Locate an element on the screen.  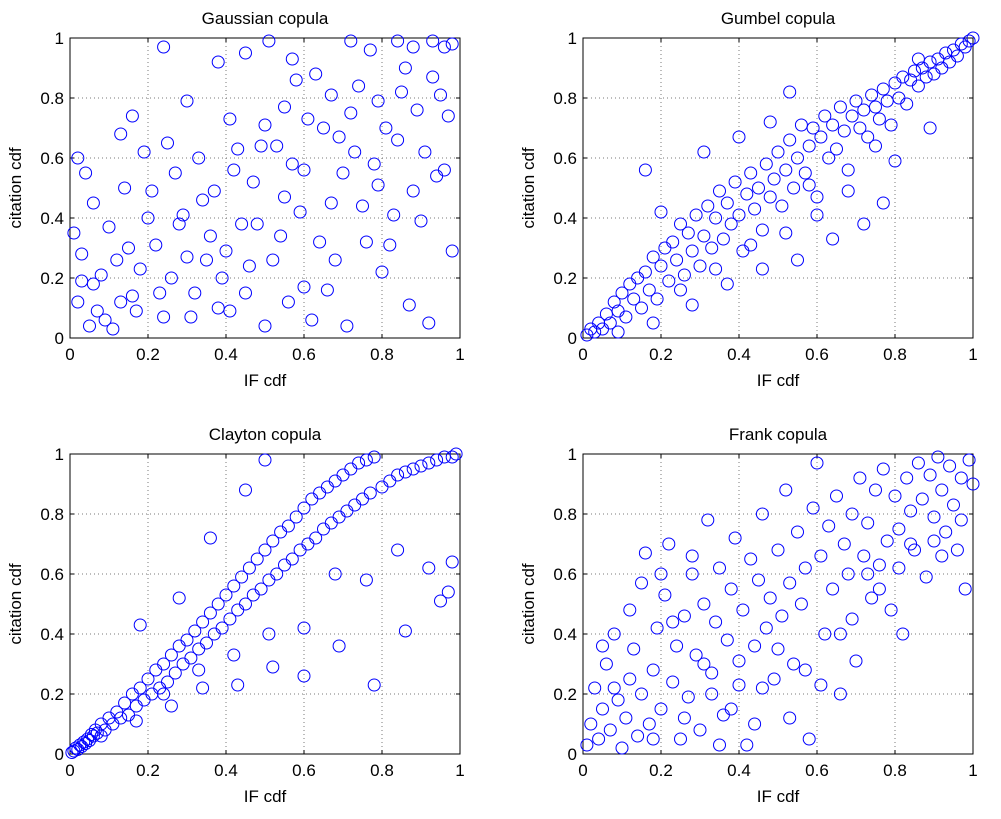
x-axis-label: IF cdf is located at coordinates (265, 796).